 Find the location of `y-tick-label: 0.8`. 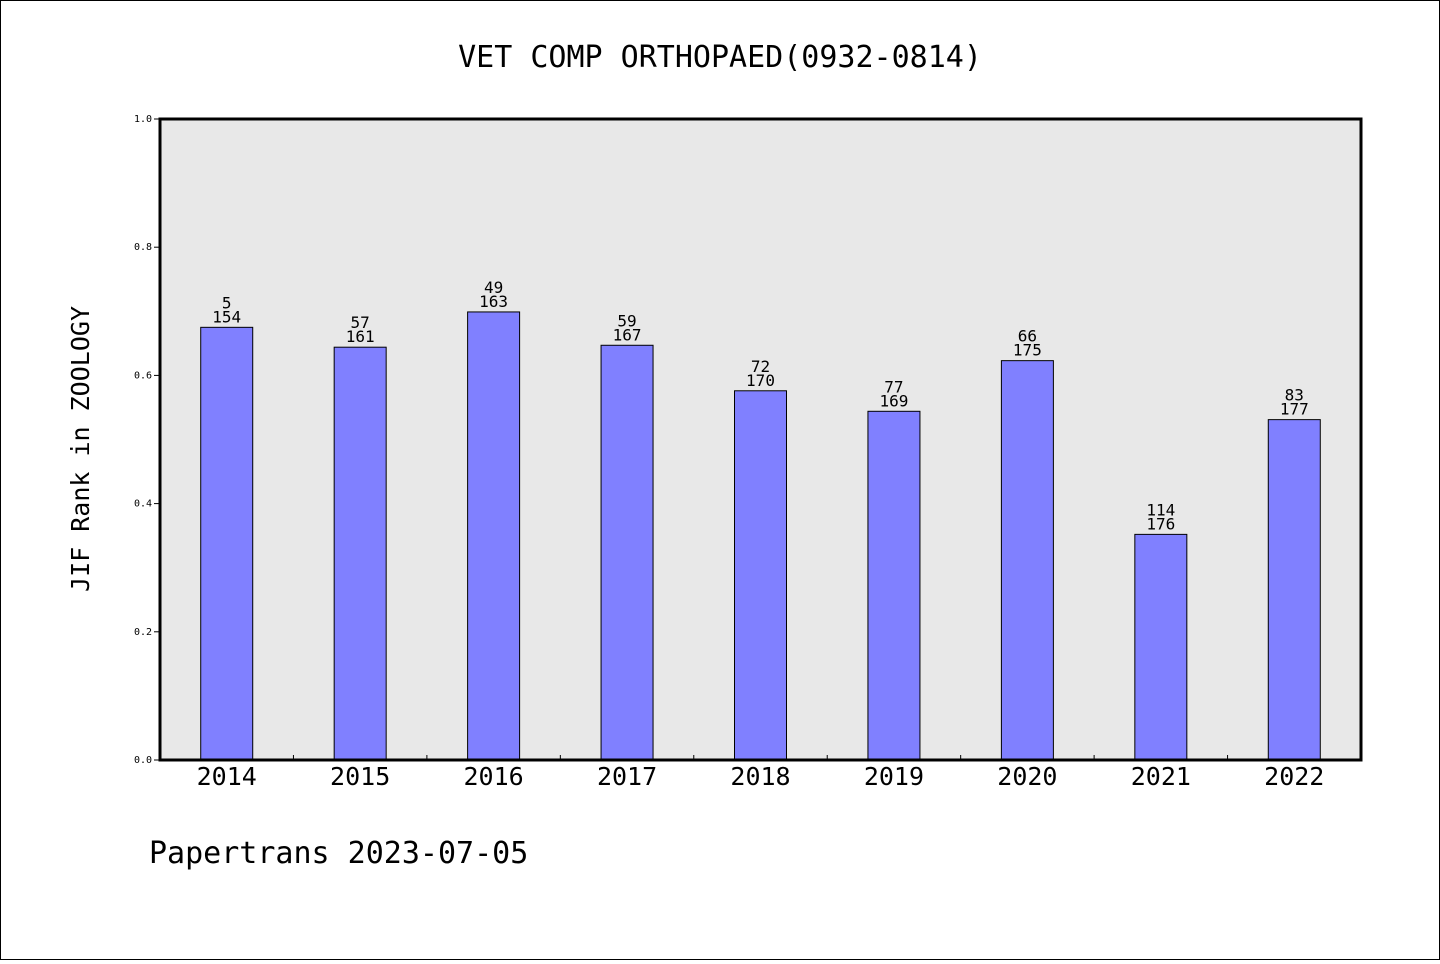

y-tick-label: 0.8 is located at coordinates (143, 247).